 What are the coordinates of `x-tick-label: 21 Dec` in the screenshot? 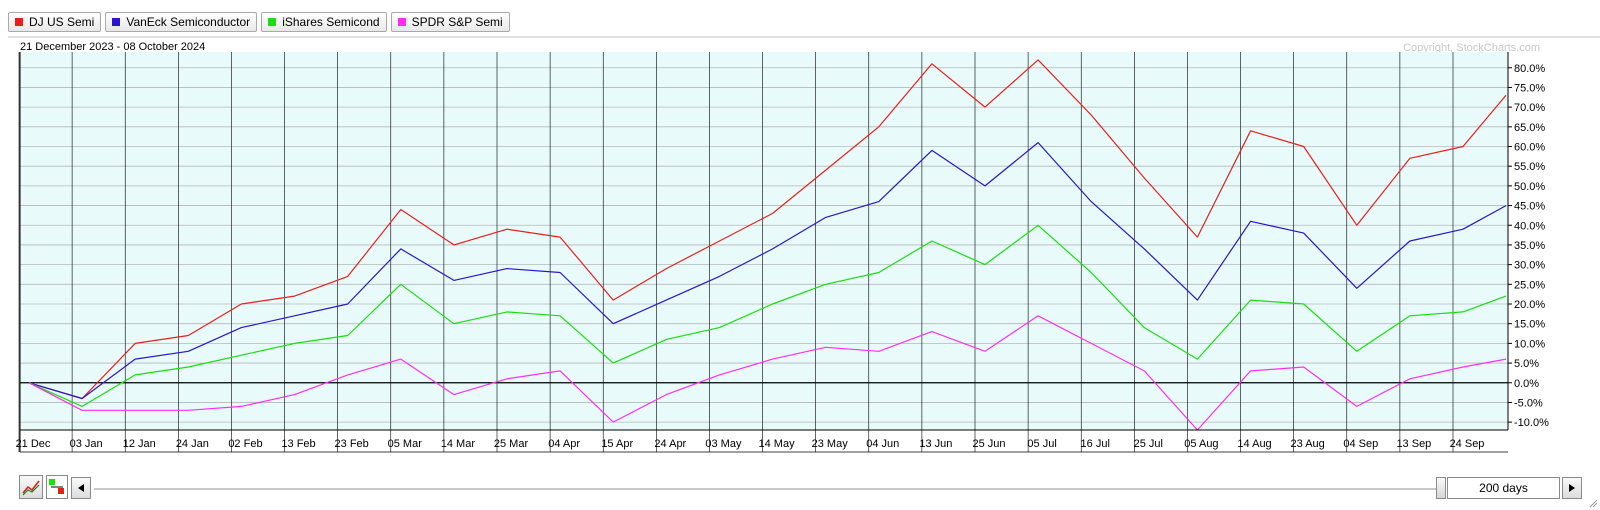 It's located at (33, 444).